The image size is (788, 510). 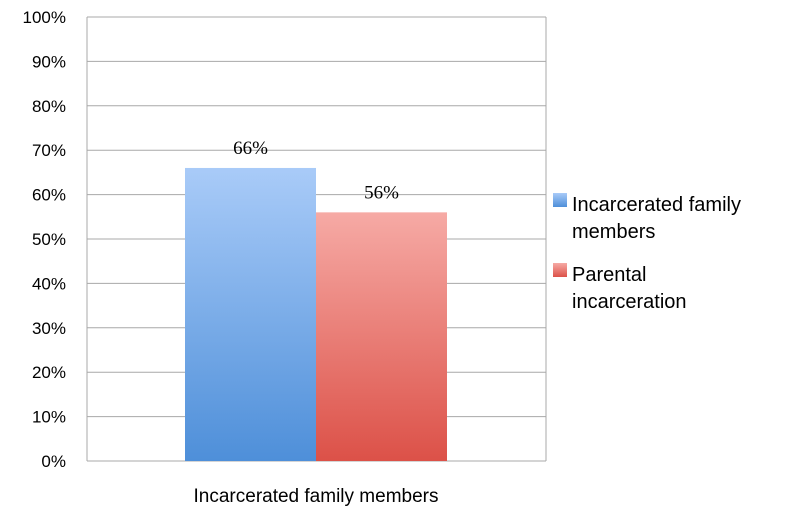 I want to click on y-tick-label: 100%, so click(x=44, y=17).